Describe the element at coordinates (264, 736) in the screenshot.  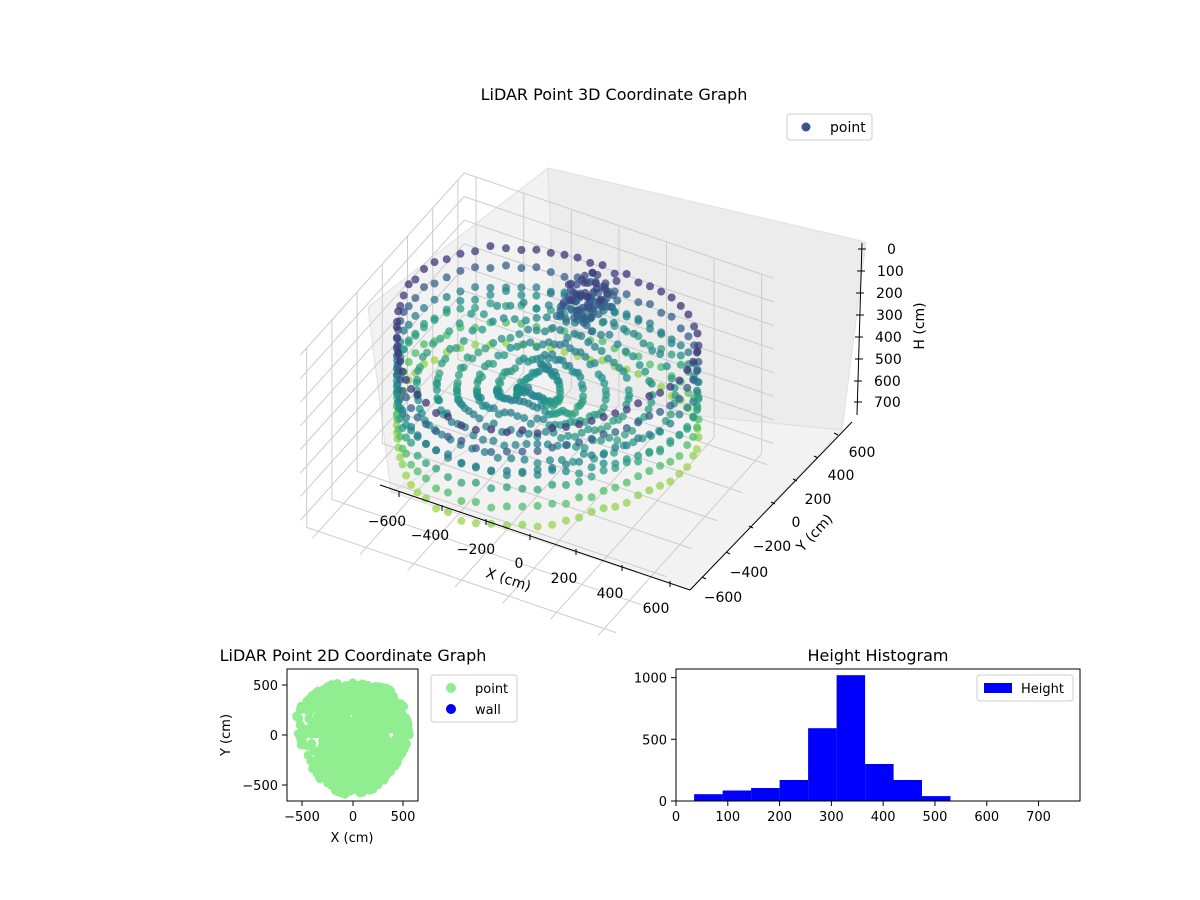
I see `y-axis-2d: 500 0 −500` at that location.